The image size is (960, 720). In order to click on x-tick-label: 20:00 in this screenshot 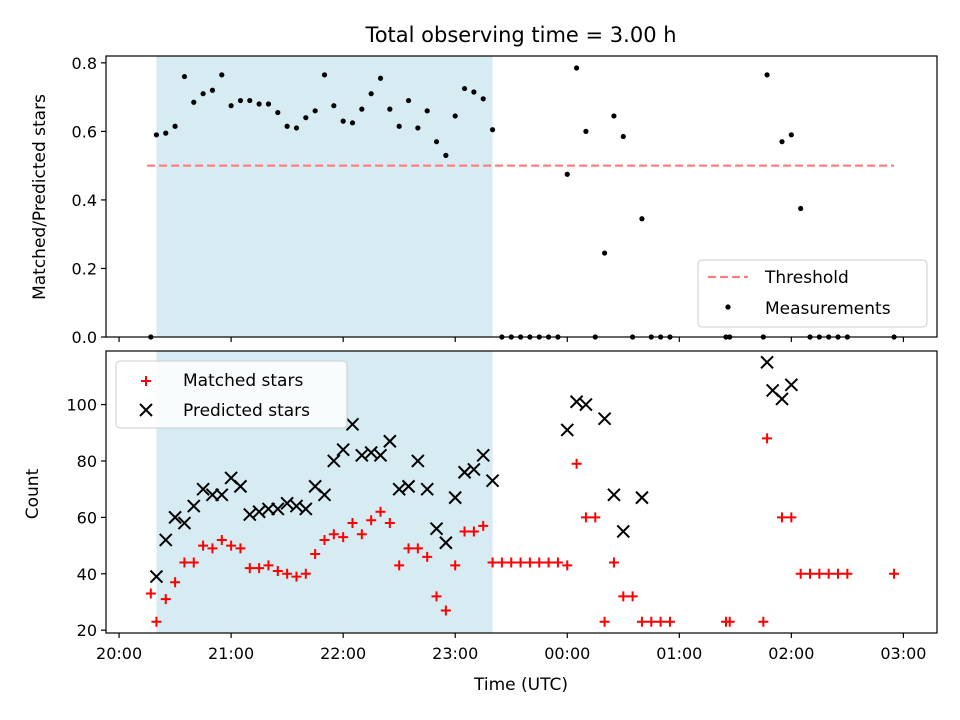, I will do `click(119, 653)`.